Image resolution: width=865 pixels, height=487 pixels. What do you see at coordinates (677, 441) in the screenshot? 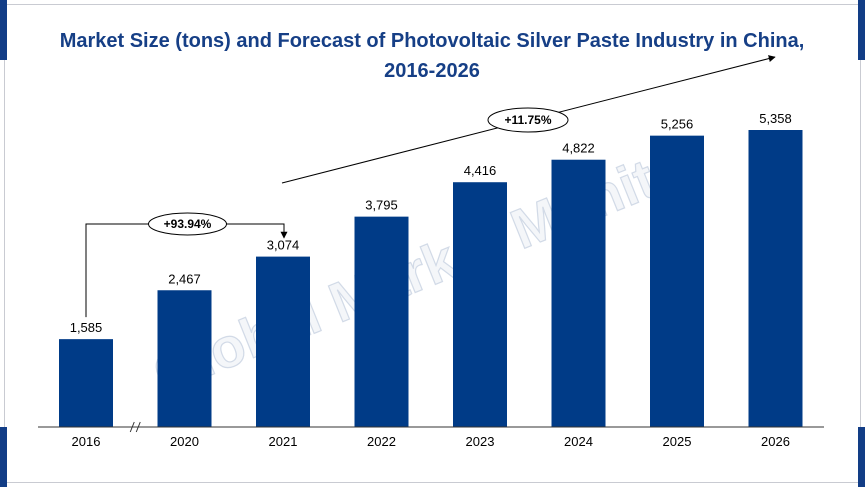
I see `x-tick-2025: 2025` at bounding box center [677, 441].